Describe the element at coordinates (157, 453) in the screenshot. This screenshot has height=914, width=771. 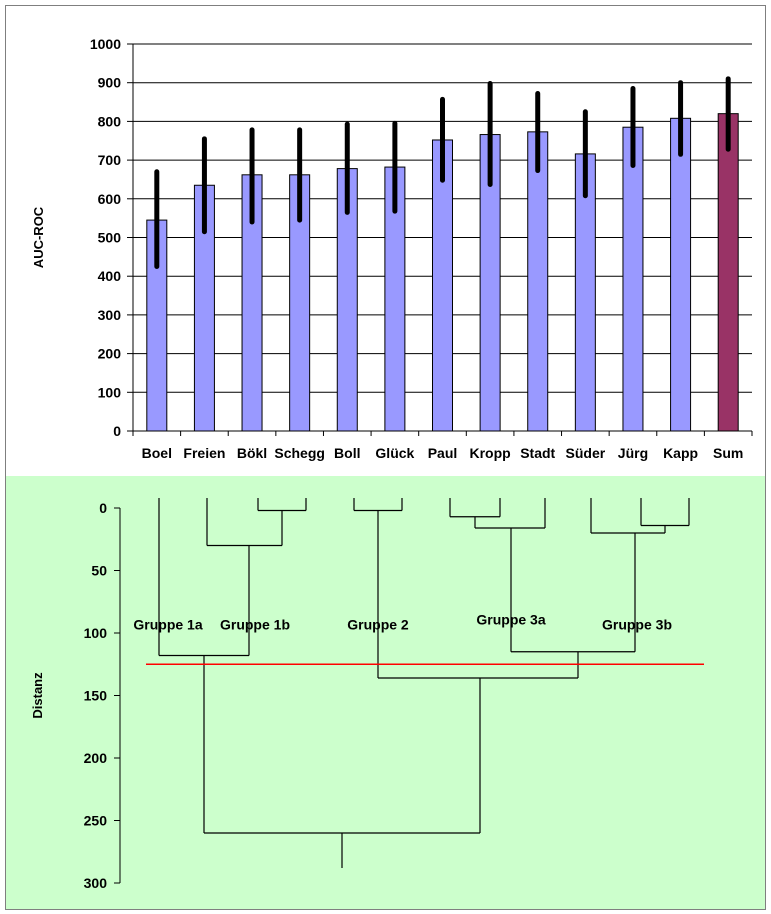
I see `x-tick-label: Boel` at that location.